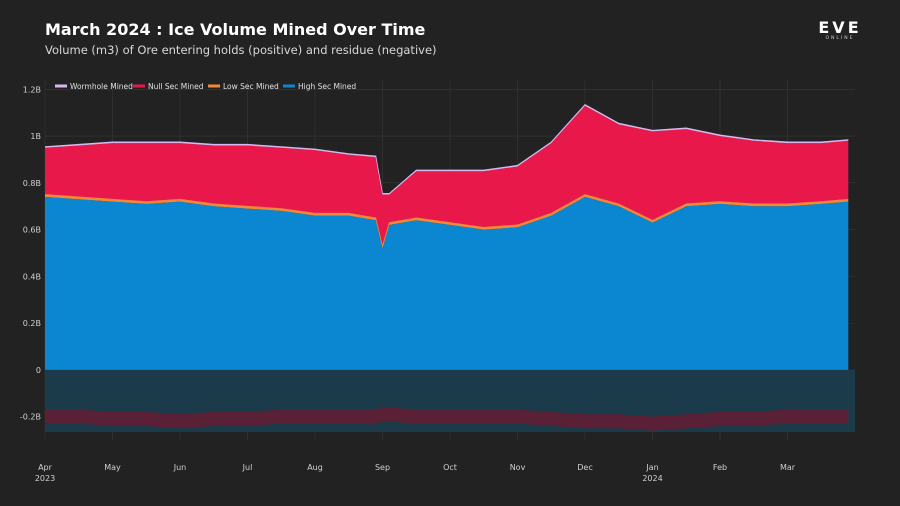 This screenshot has height=506, width=900. Describe the element at coordinates (45, 467) in the screenshot. I see `x-tick-label: Apr` at that location.